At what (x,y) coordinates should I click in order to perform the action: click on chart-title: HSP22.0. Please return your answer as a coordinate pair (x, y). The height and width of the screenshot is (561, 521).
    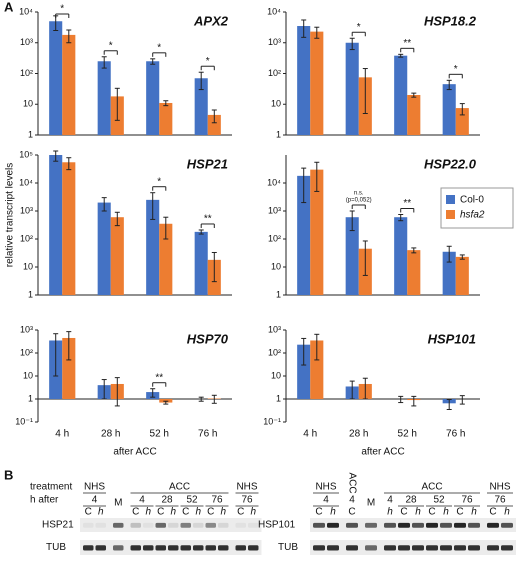
    Looking at the image, I should click on (450, 163).